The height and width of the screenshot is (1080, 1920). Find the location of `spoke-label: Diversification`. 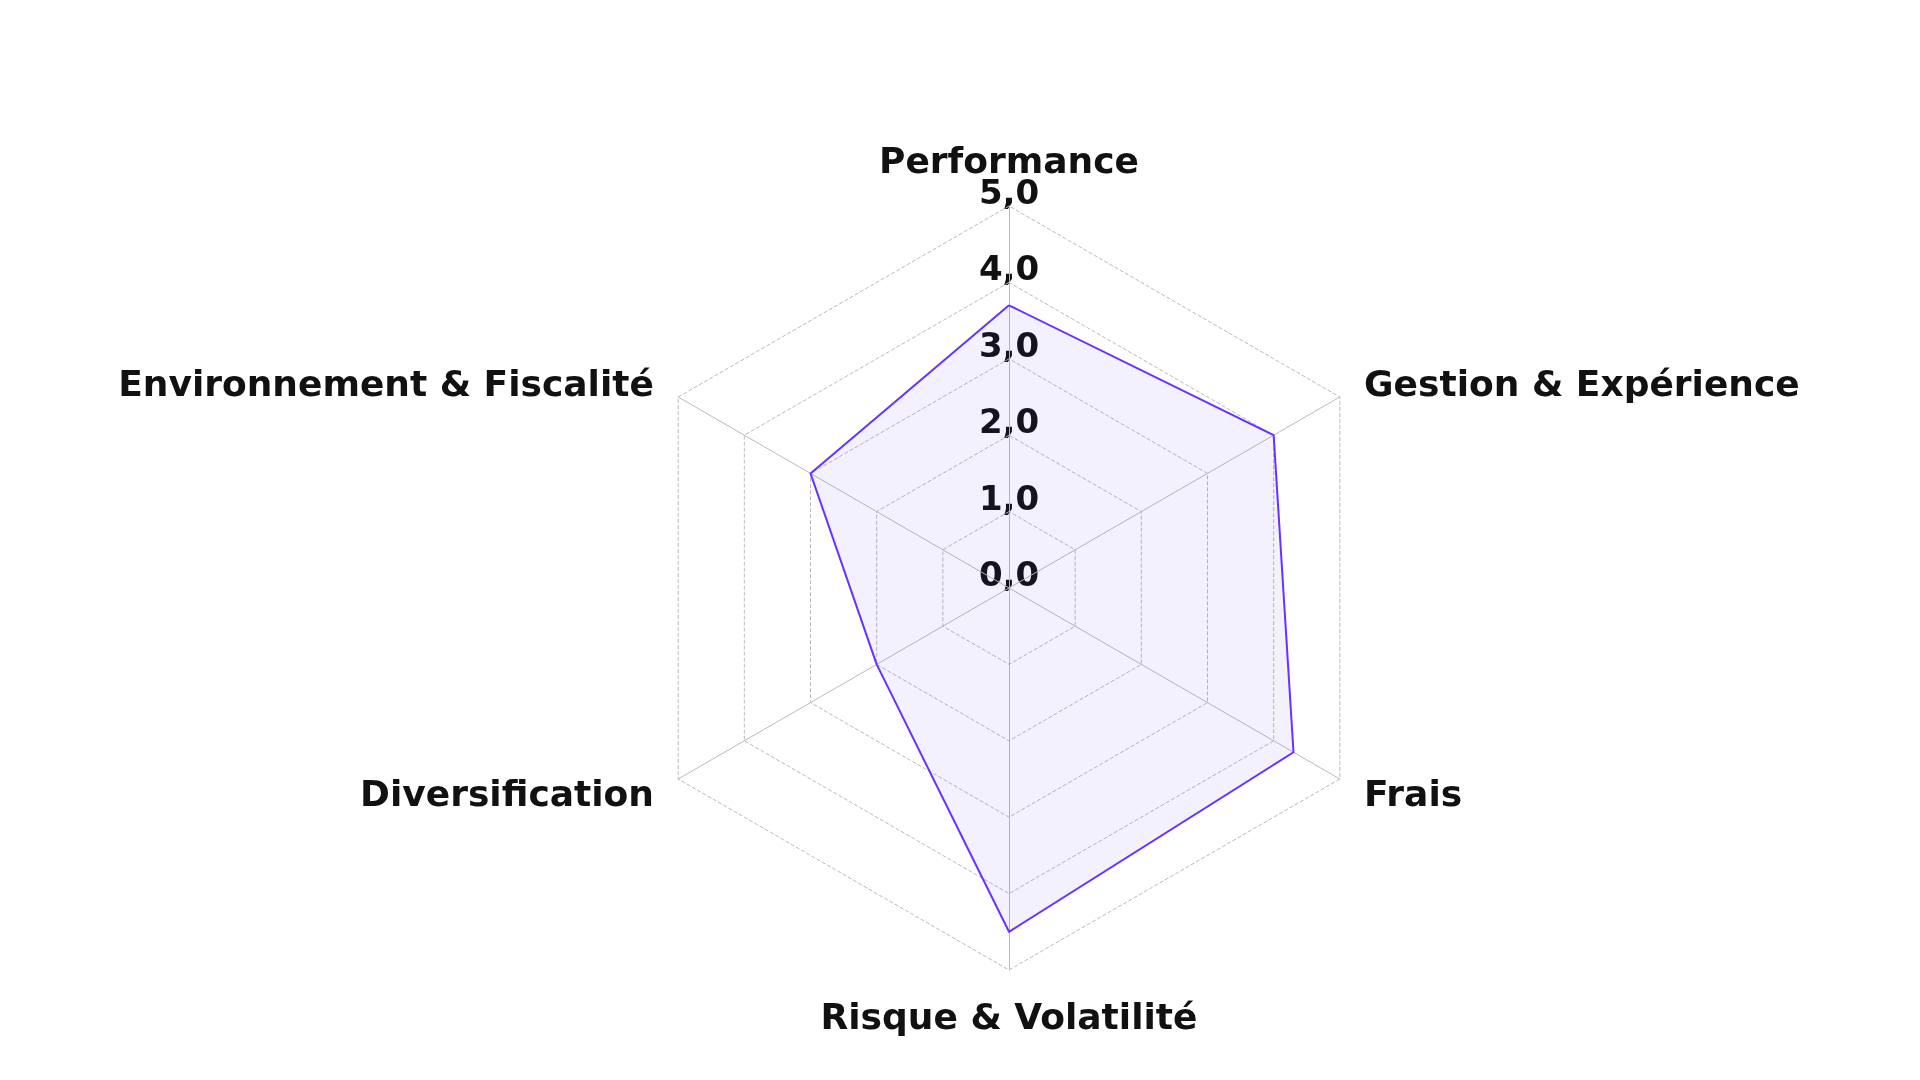

spoke-label: Diversification is located at coordinates (507, 793).